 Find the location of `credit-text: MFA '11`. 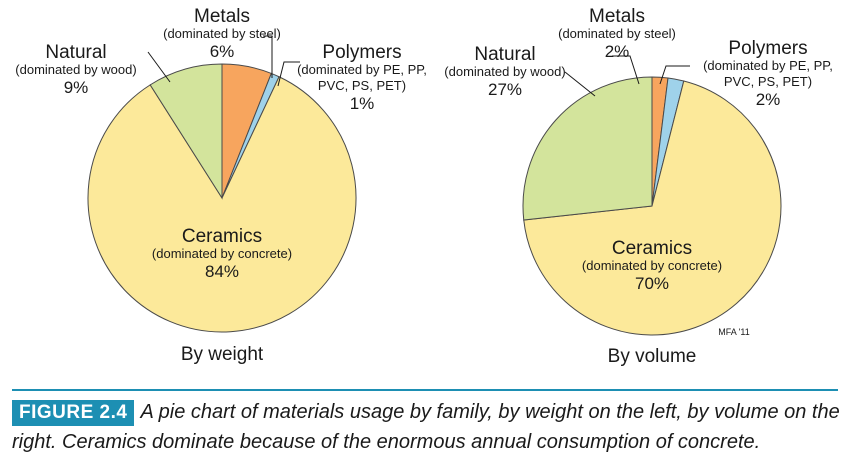

credit-text: MFA '11 is located at coordinates (734, 332).